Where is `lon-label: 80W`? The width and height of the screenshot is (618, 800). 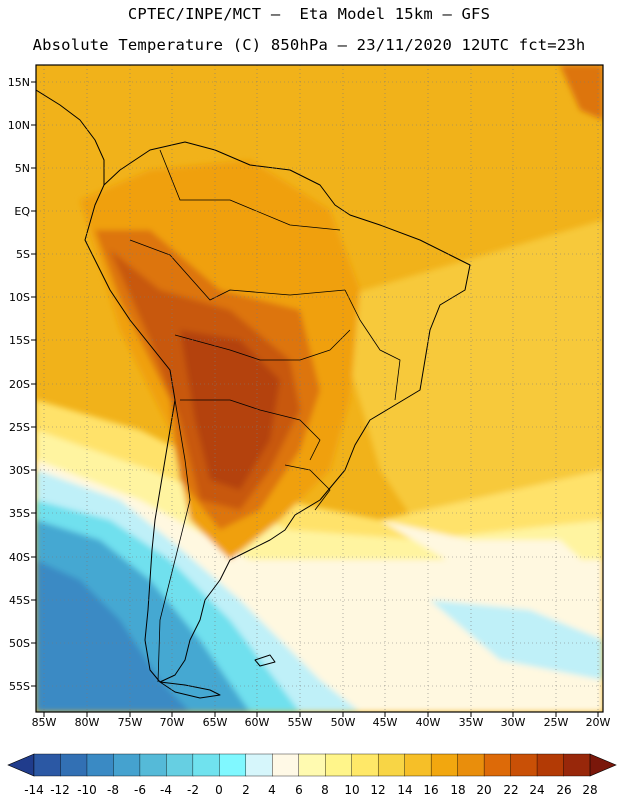
lon-label: 80W is located at coordinates (87, 722).